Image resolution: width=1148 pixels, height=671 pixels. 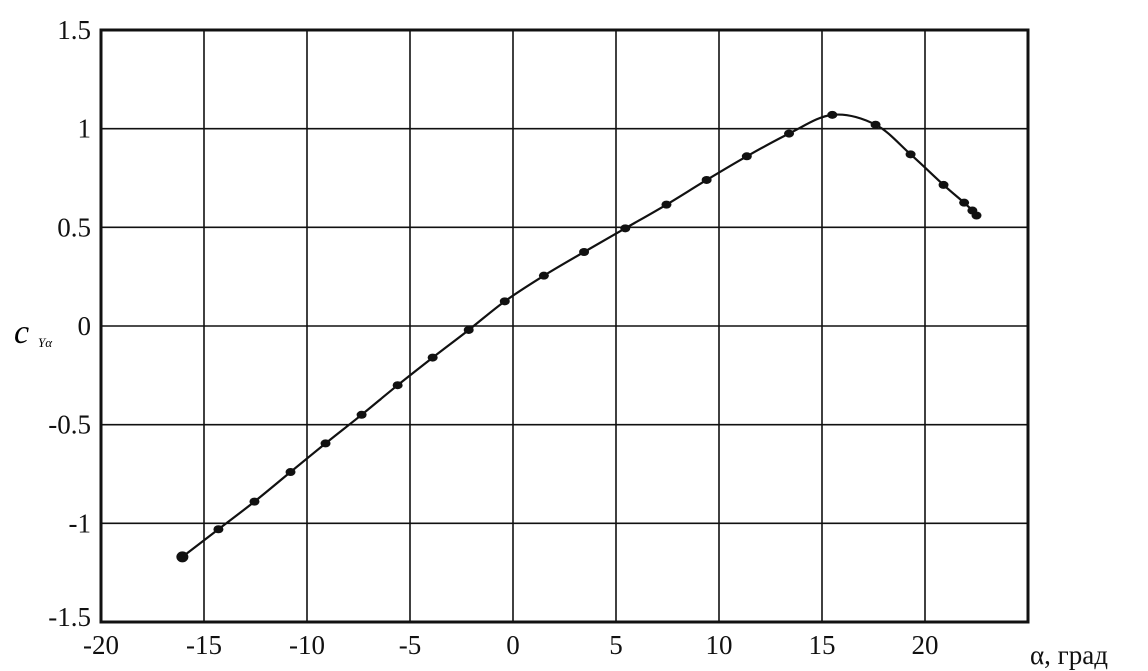 What do you see at coordinates (21, 332) in the screenshot?
I see `y-axis-label: c` at bounding box center [21, 332].